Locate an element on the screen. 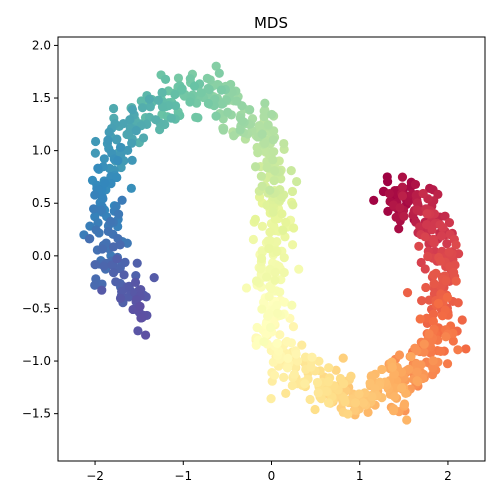 This screenshot has width=500, height=500. y-tick-label: −1.0 is located at coordinates (36, 361).